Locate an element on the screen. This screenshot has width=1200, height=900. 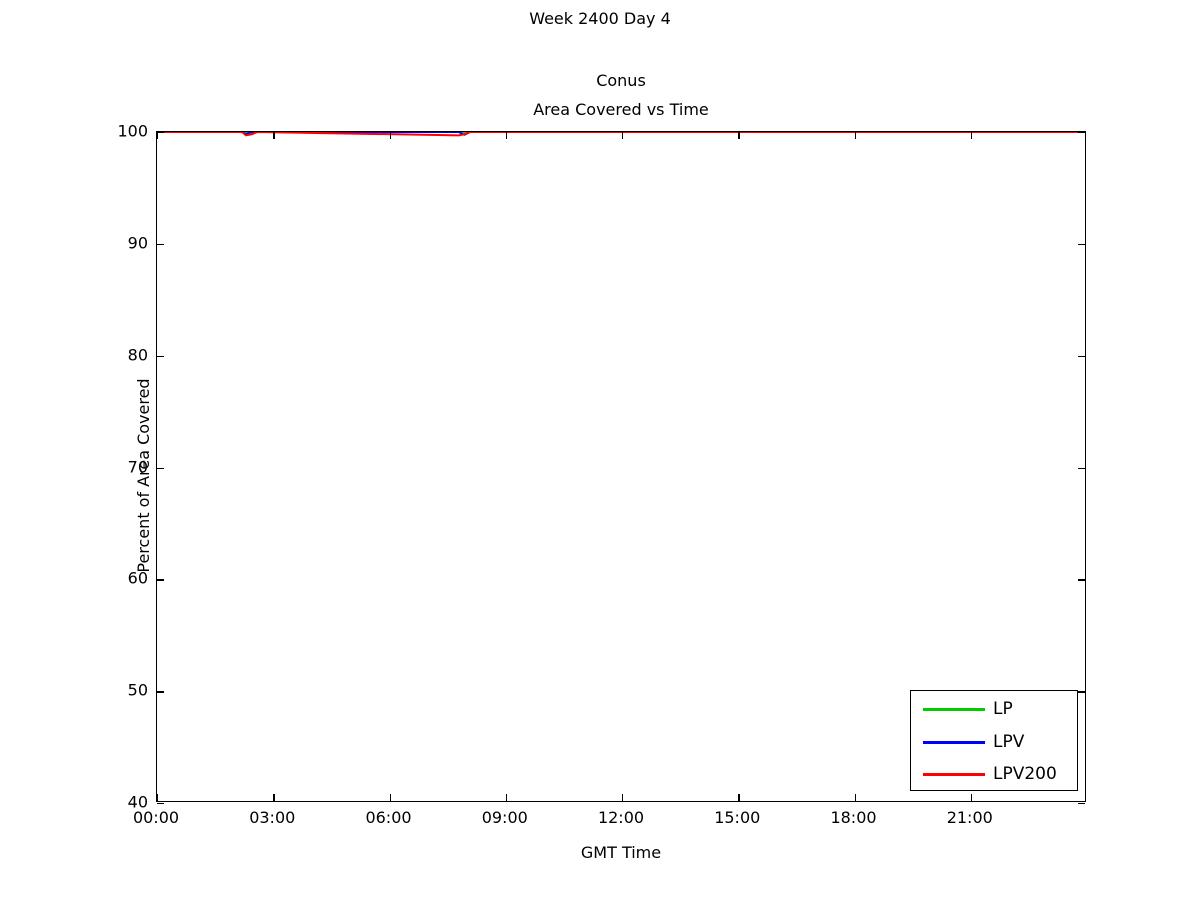
legend-label-lp: LP is located at coordinates (1003, 709).